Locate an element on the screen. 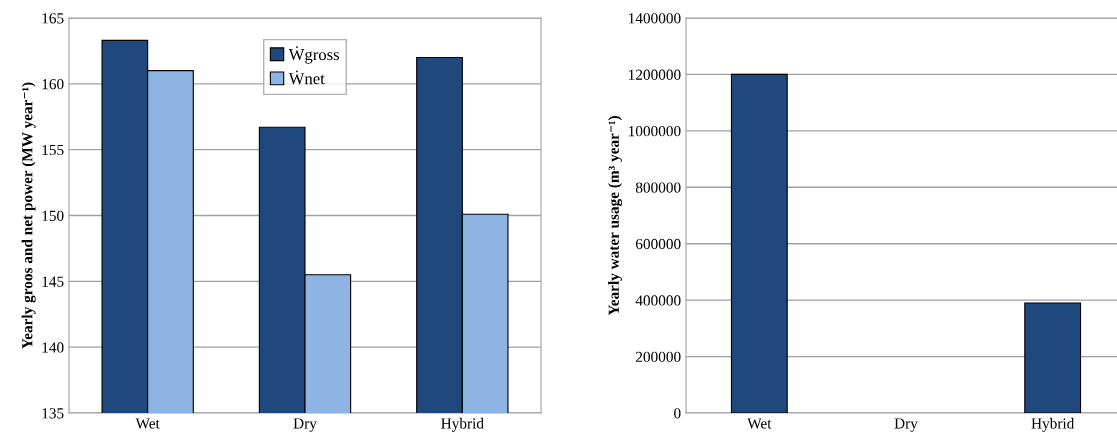 This screenshot has width=1117, height=444. y-tick-label: 200000 is located at coordinates (658, 357).